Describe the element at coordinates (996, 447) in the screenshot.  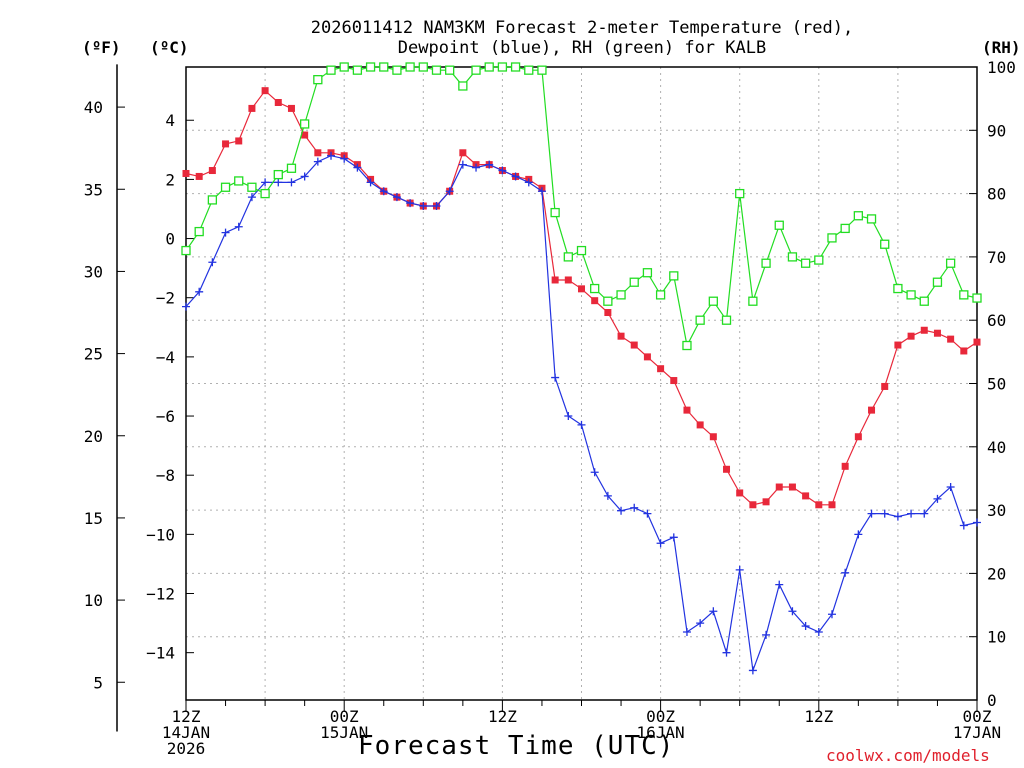
I see `rh-tick-label: 40` at that location.